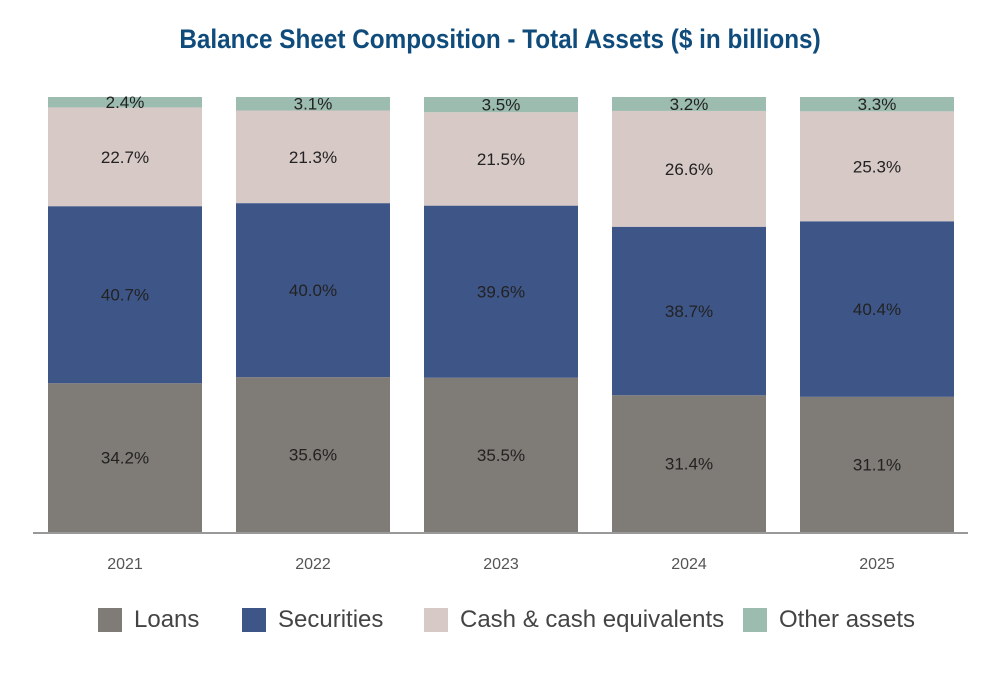 This screenshot has height=680, width=1000. I want to click on data-label-loans-2024: 31.4%, so click(689, 464).